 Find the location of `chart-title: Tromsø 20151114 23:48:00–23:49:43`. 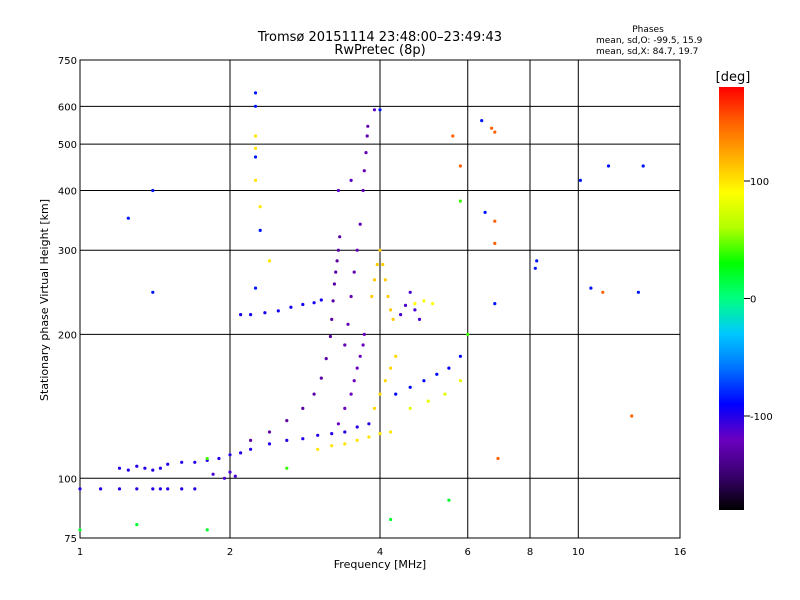

chart-title: Tromsø 20151114 23:48:00–23:49:43 is located at coordinates (379, 37).